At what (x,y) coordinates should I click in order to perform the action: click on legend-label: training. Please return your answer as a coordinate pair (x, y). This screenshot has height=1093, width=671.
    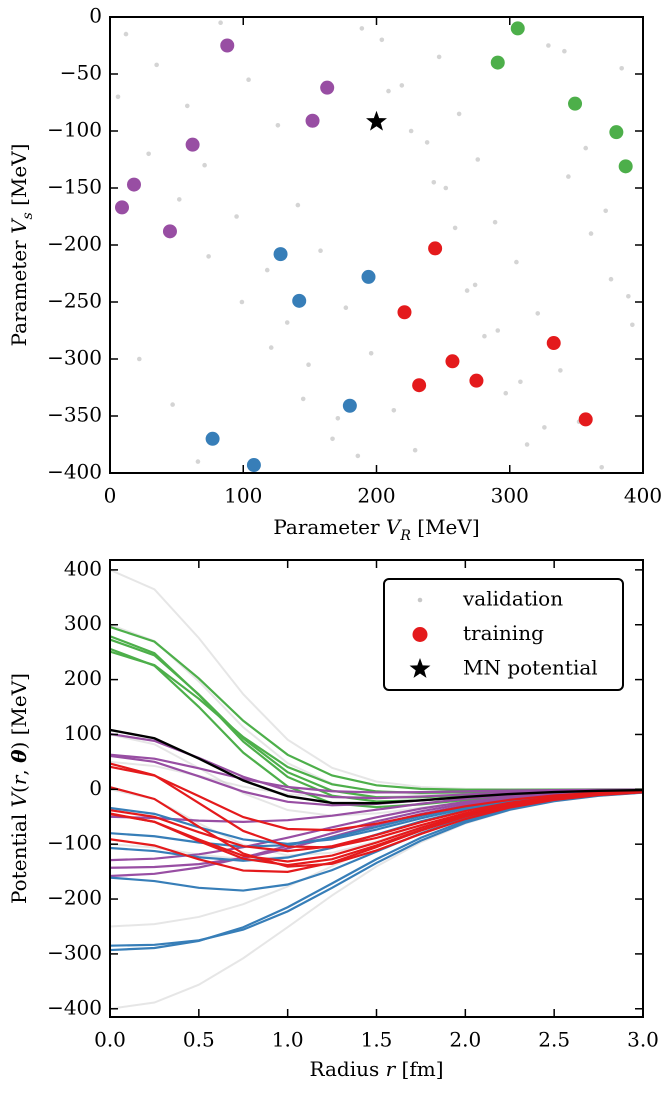
    Looking at the image, I should click on (503, 633).